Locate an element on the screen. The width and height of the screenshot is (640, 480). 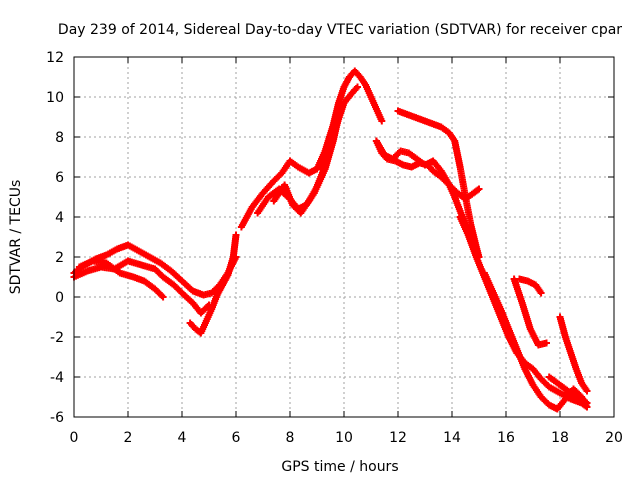
x-tick-label: 14 is located at coordinates (452, 438).